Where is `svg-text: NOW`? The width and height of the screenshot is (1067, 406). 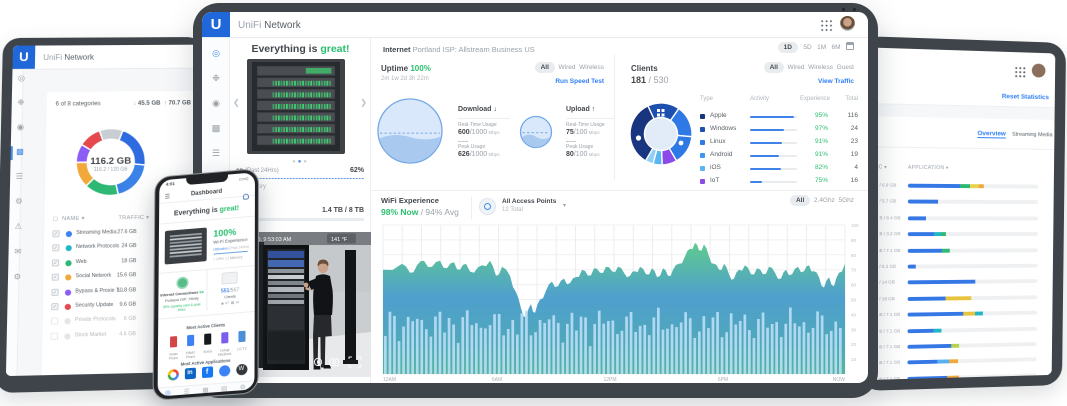 svg-text: NOW is located at coordinates (839, 380).